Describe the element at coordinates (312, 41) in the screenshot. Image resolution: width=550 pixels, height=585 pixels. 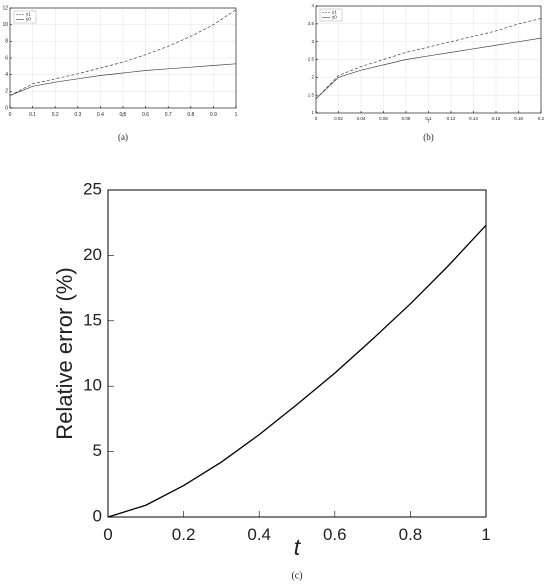
I see `y-tick-label: 3` at that location.